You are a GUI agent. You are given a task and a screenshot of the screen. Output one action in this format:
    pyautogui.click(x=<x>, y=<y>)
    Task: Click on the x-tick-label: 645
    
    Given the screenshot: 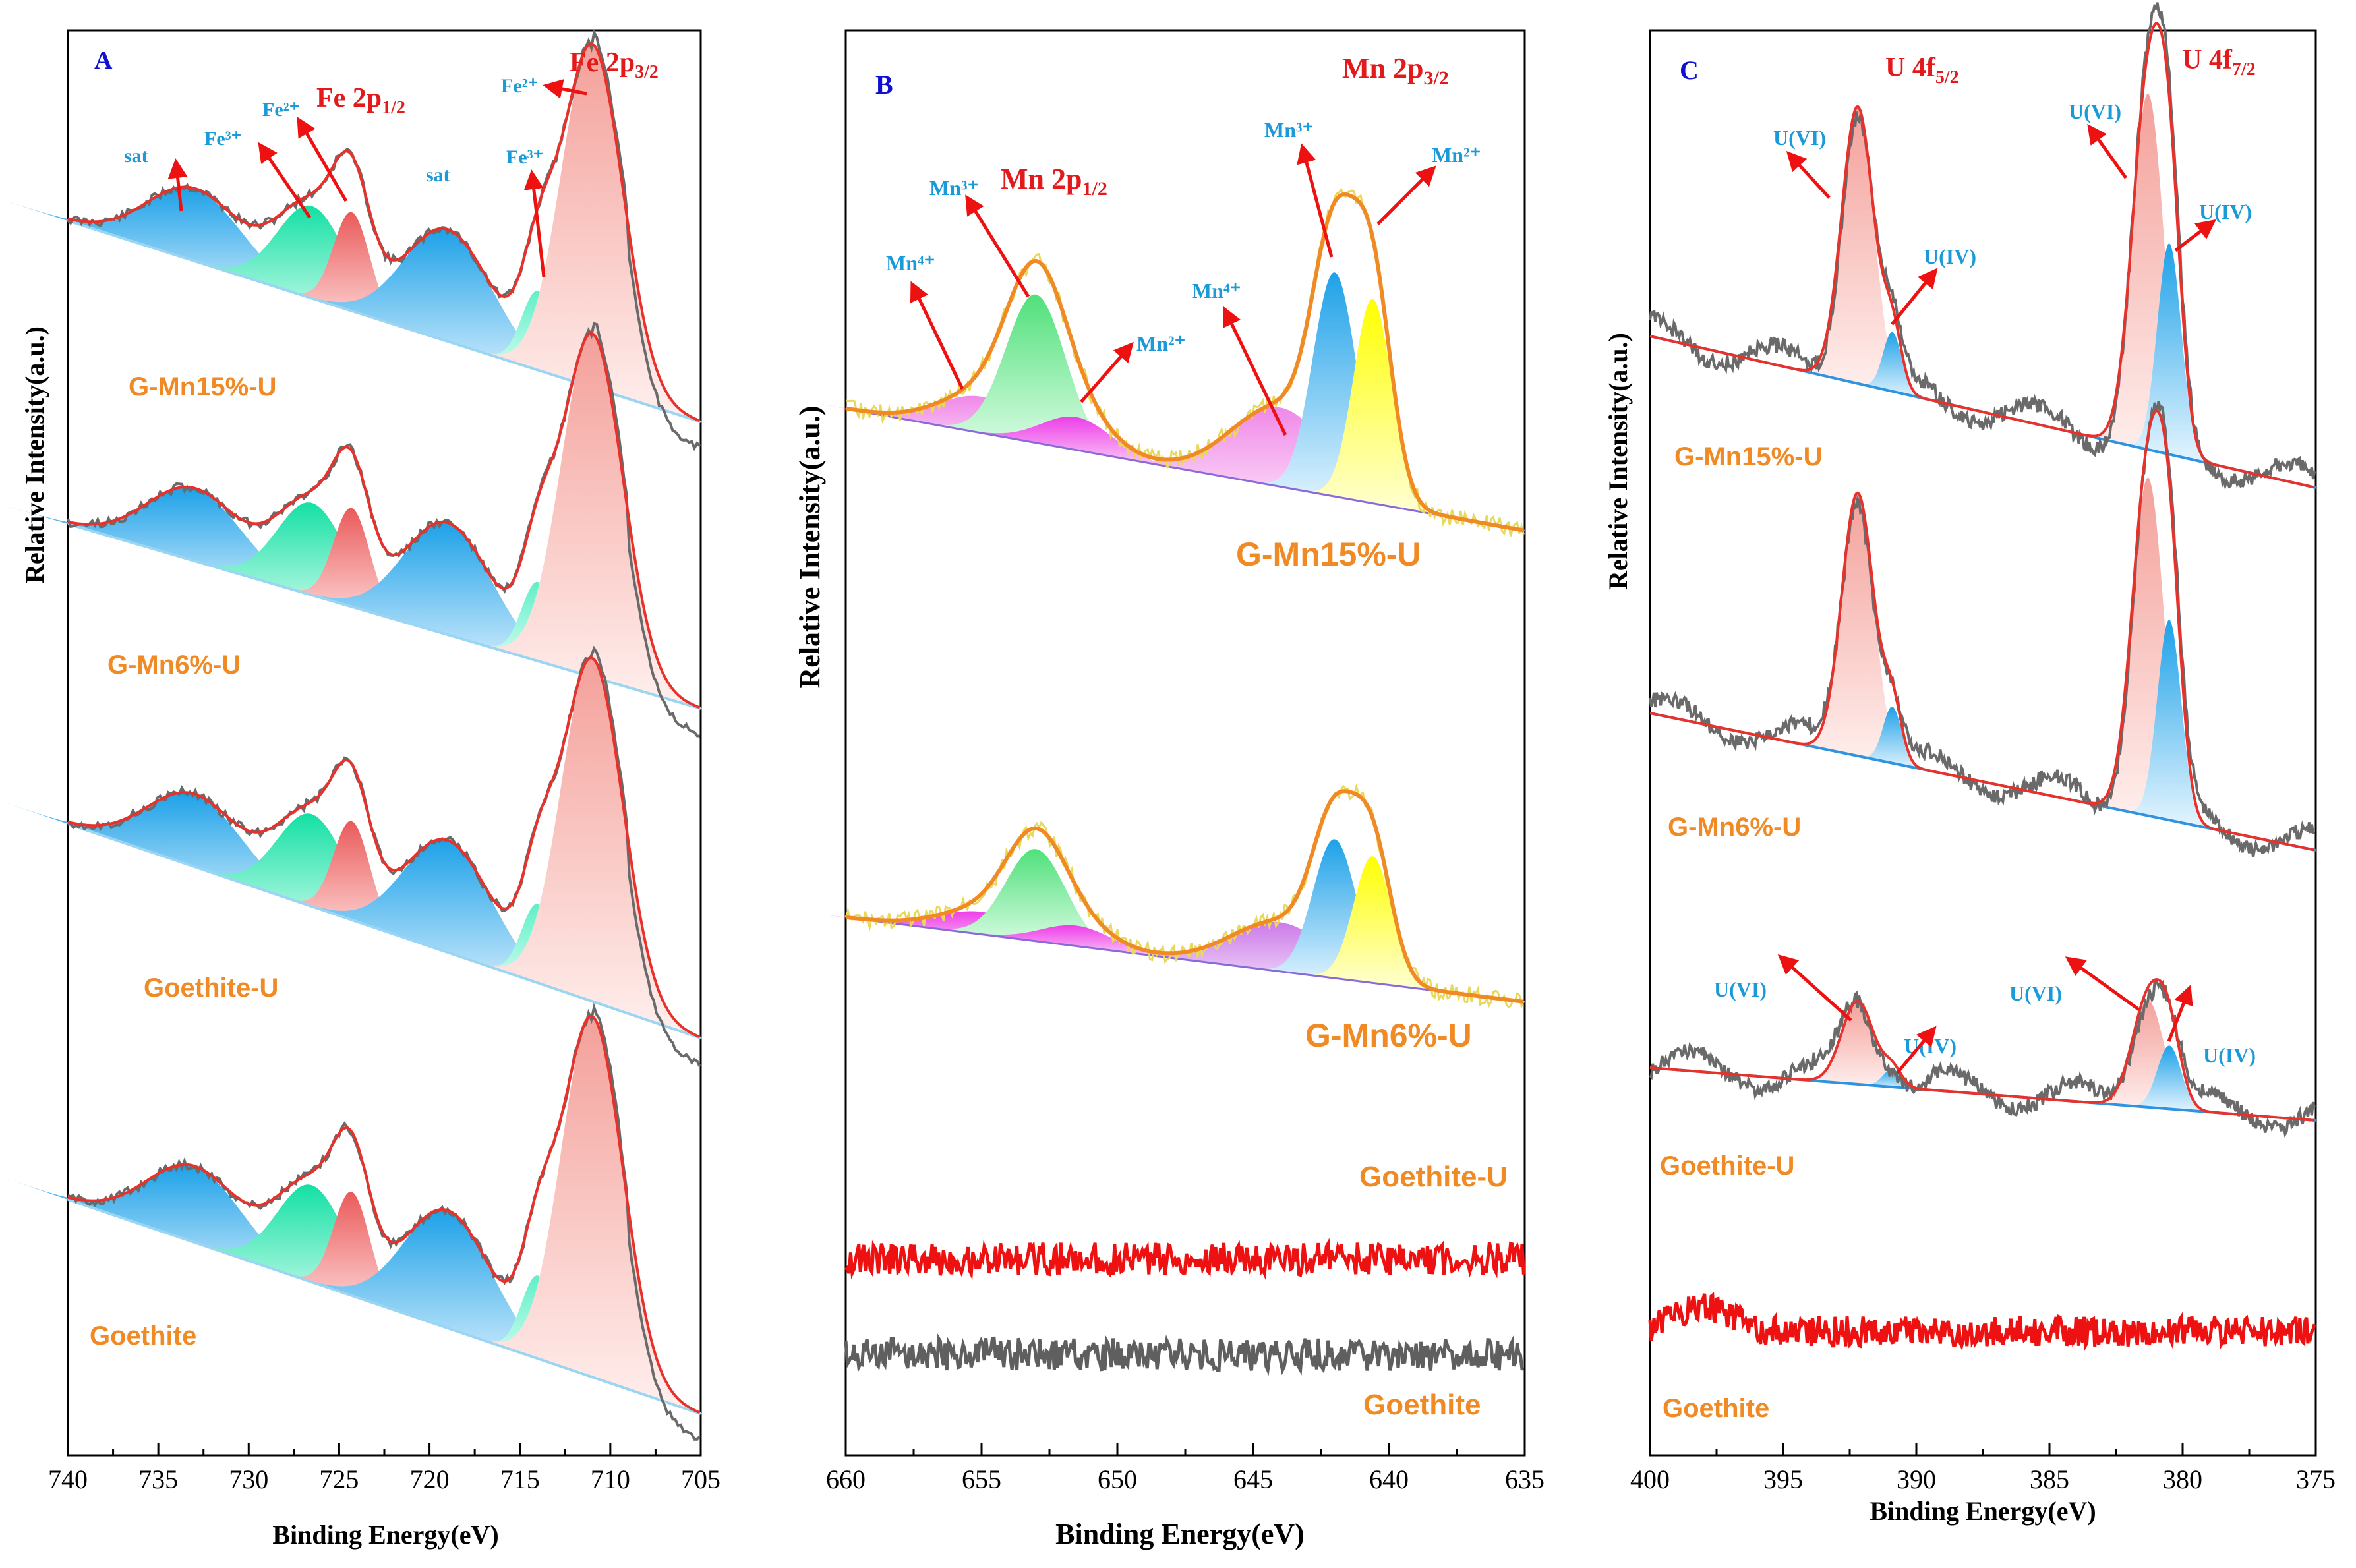 What is the action you would take?
    pyautogui.click(x=1253, y=1479)
    